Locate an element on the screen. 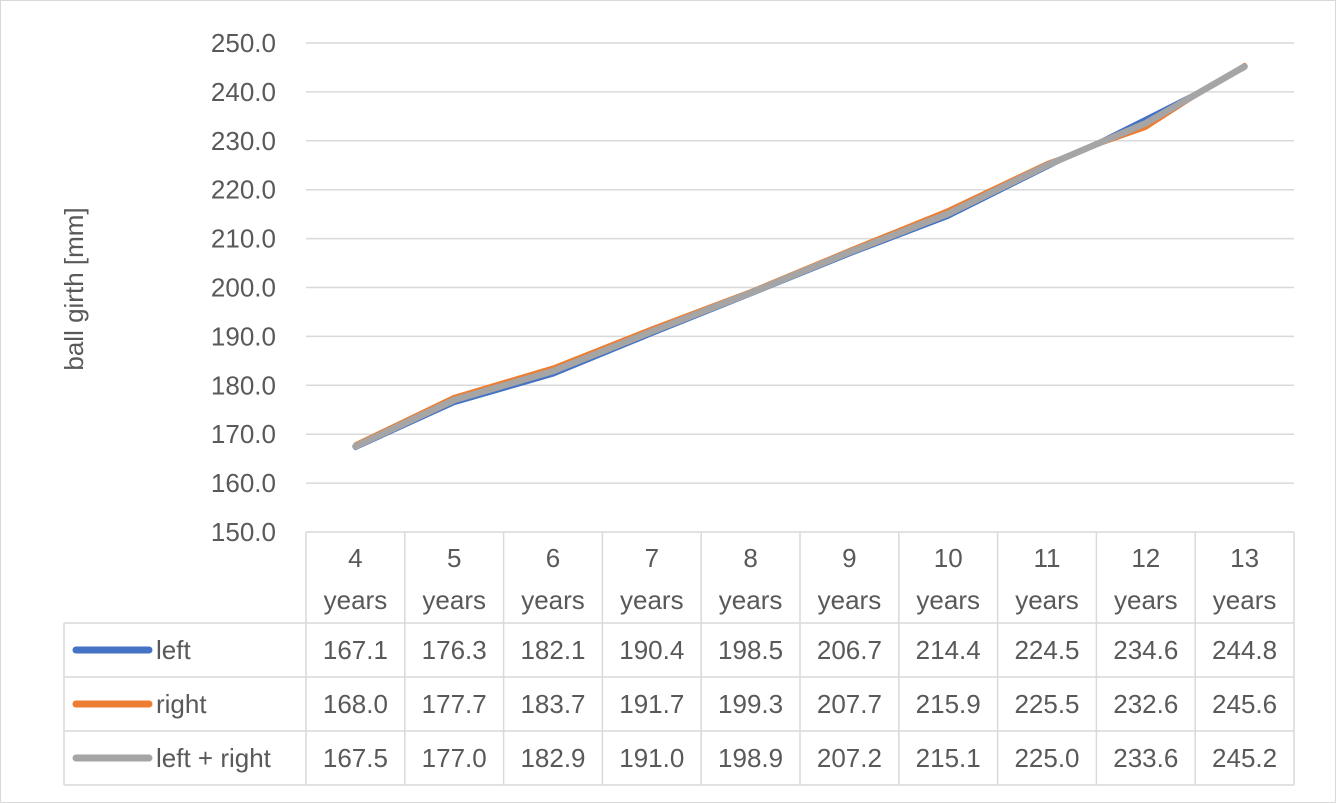  table-value: 199.3 is located at coordinates (750, 704).